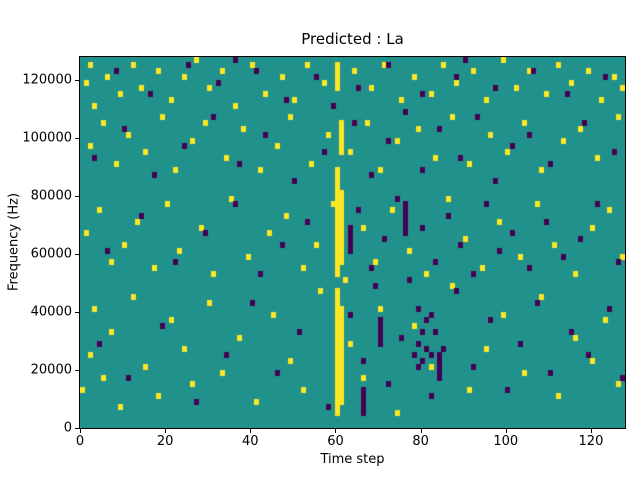  I want to click on x-tick-label: 80, so click(420, 441).